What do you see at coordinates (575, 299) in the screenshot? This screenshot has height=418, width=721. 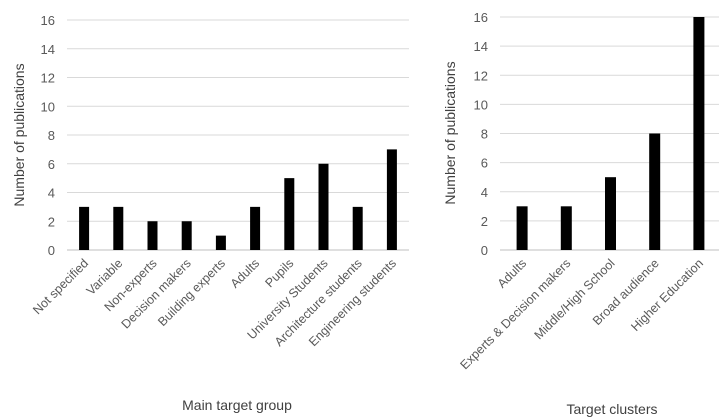 I see `x-tick-label: Middle/High School` at bounding box center [575, 299].